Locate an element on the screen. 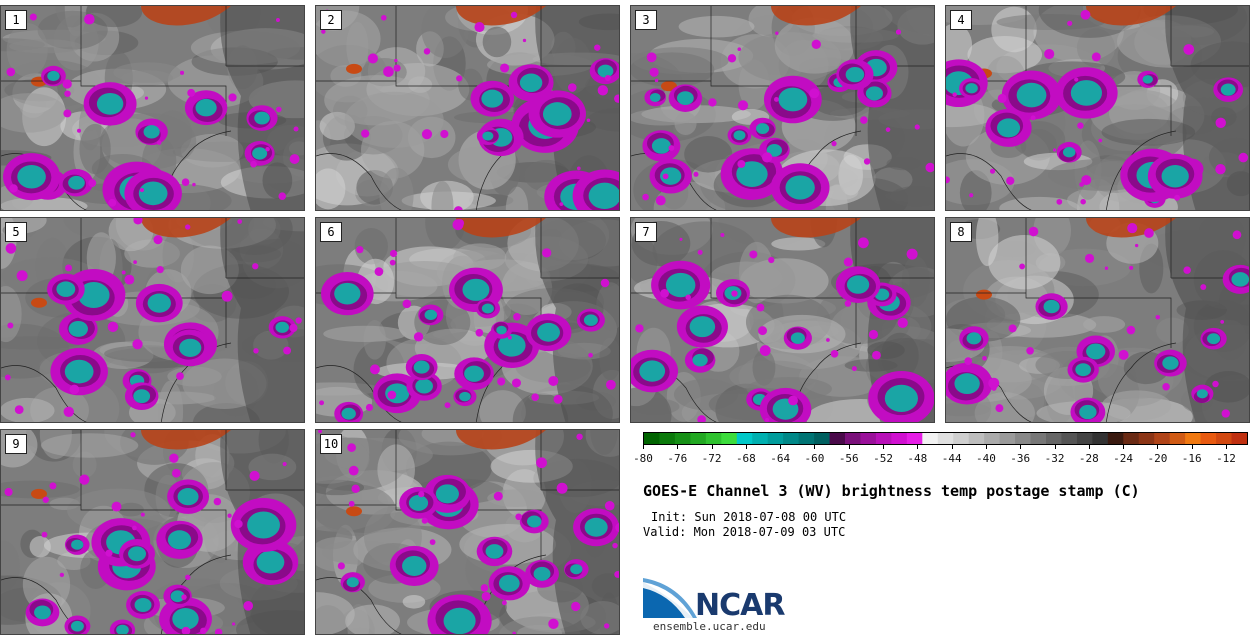  panel-label: 10 is located at coordinates (331, 444).